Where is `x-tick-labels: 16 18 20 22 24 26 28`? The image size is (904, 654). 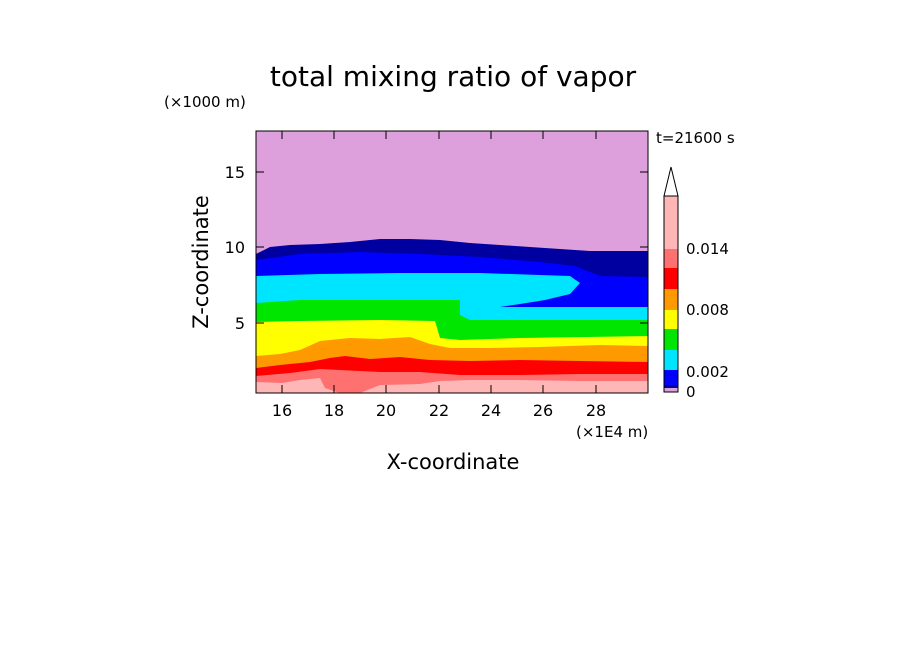 x-tick-labels: 16 18 20 22 24 26 28 is located at coordinates (439, 410).